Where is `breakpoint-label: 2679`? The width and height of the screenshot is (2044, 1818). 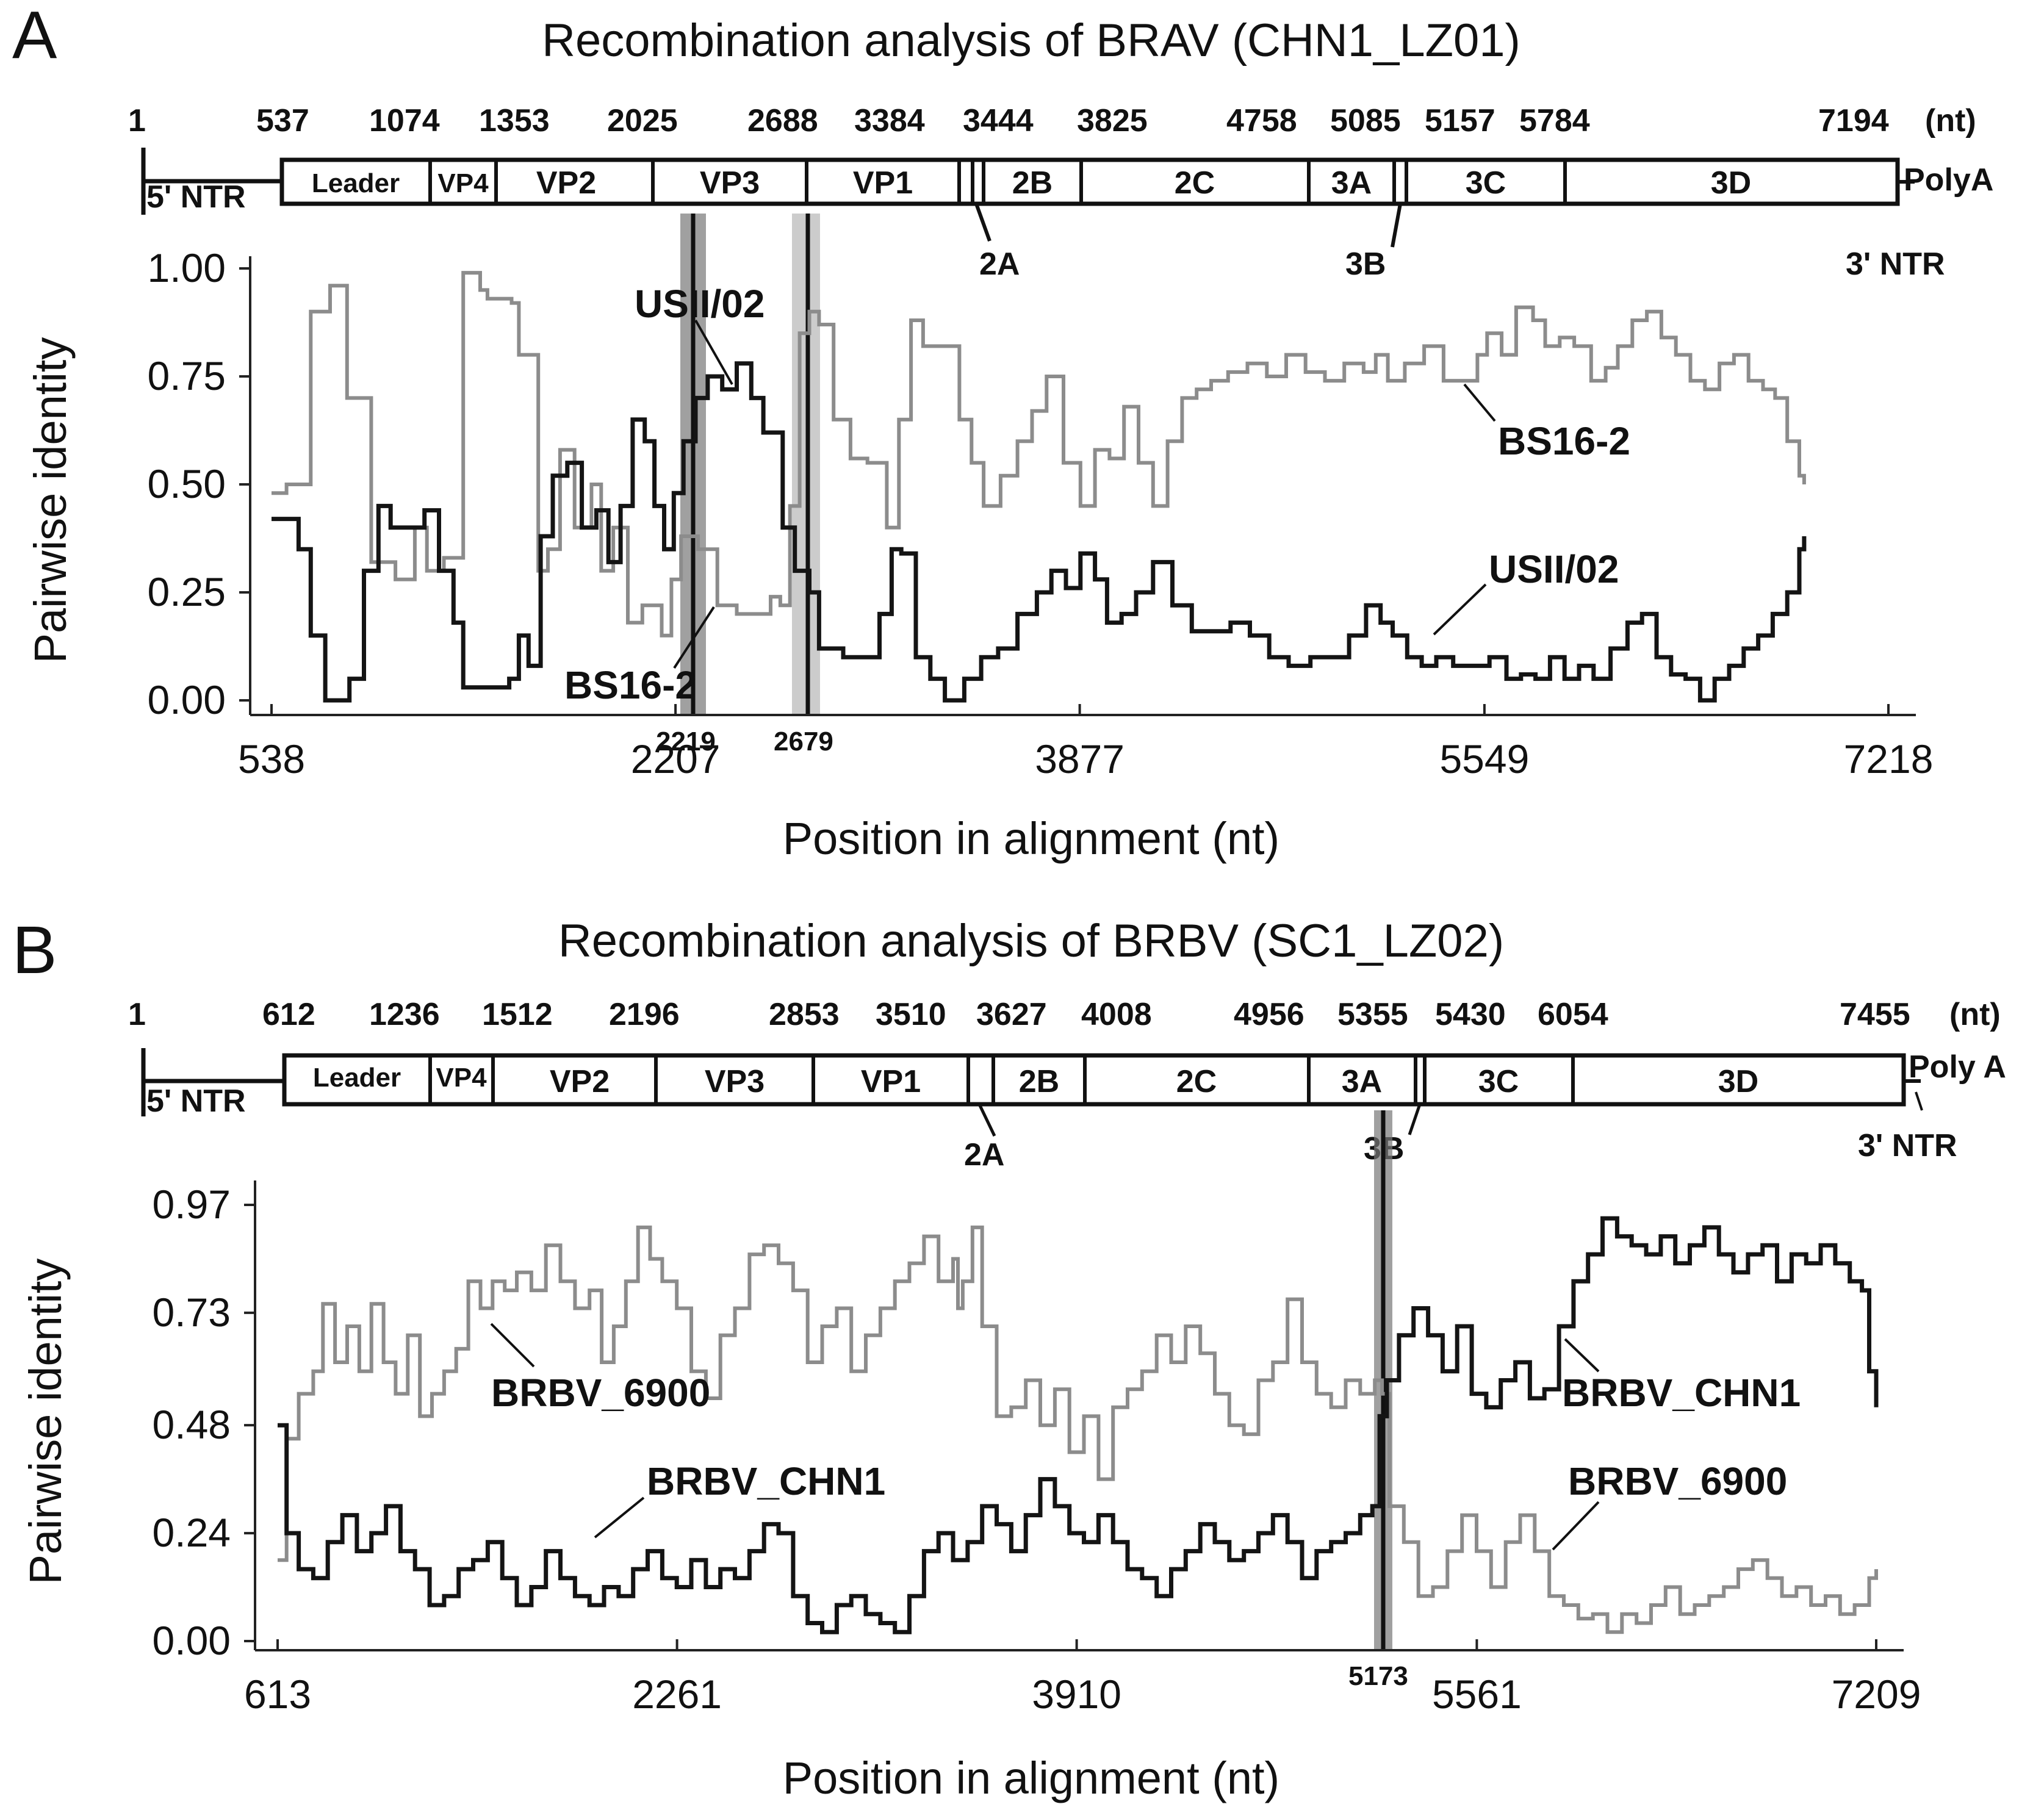
breakpoint-label: 2679 is located at coordinates (803, 742).